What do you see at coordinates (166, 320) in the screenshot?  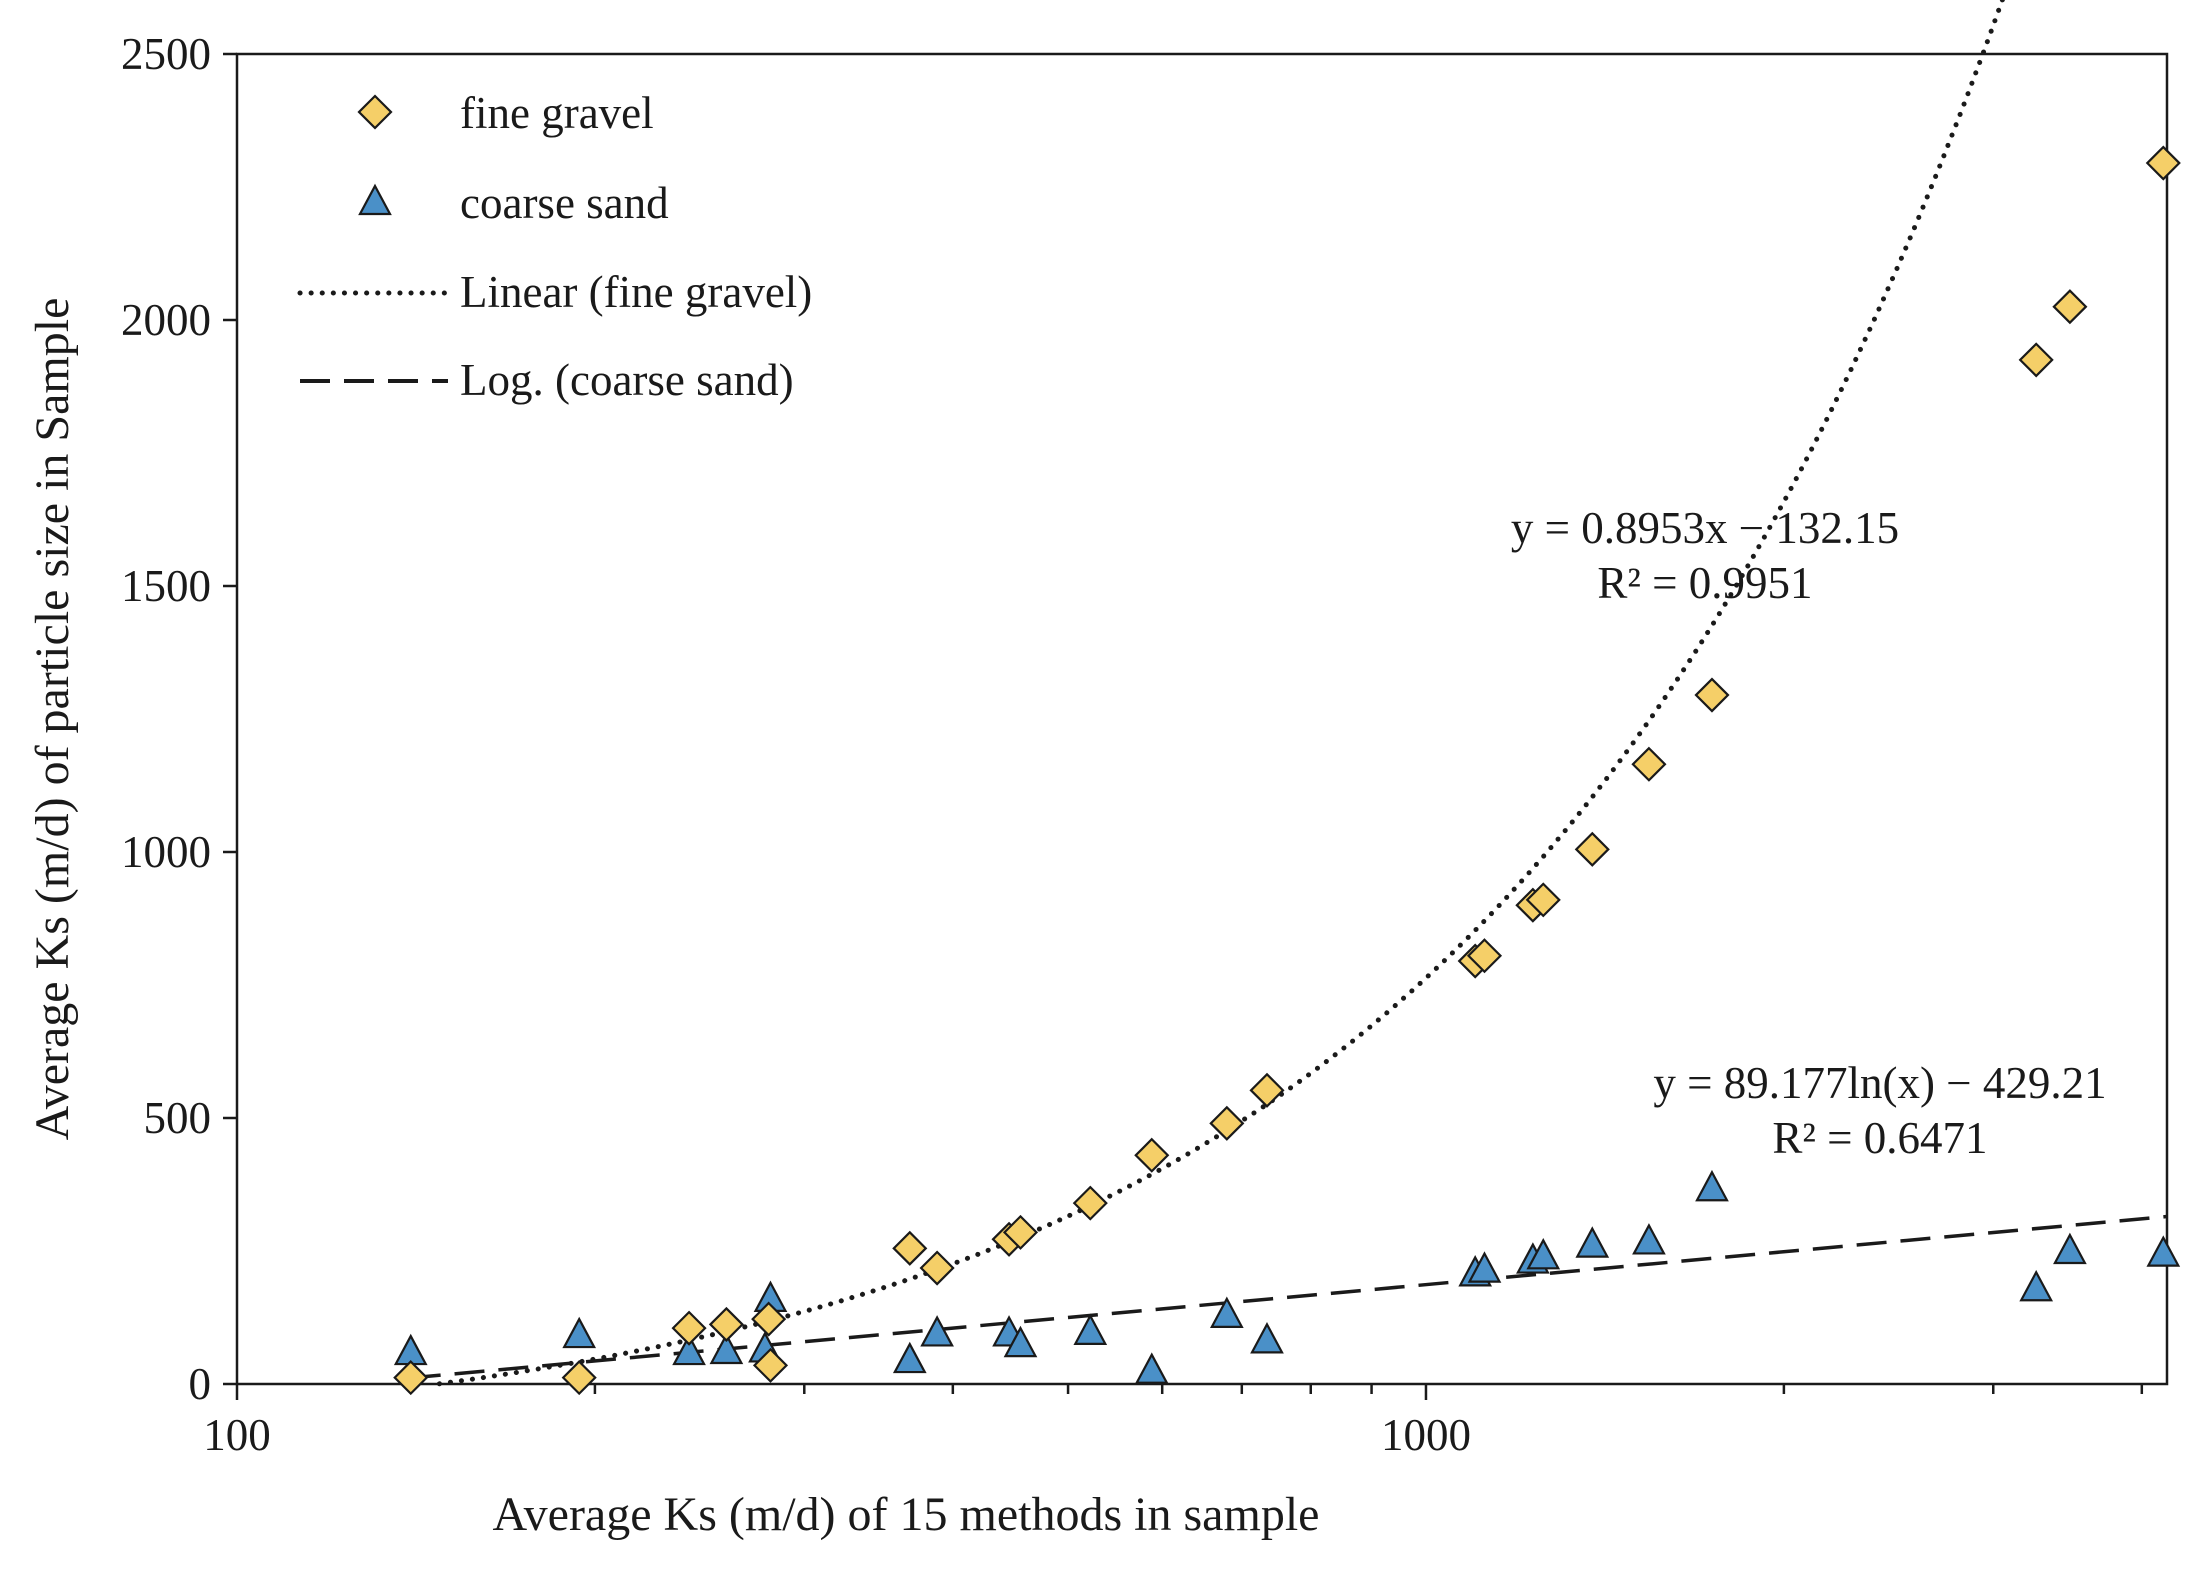 I see `y-tick-label: 2000` at bounding box center [166, 320].